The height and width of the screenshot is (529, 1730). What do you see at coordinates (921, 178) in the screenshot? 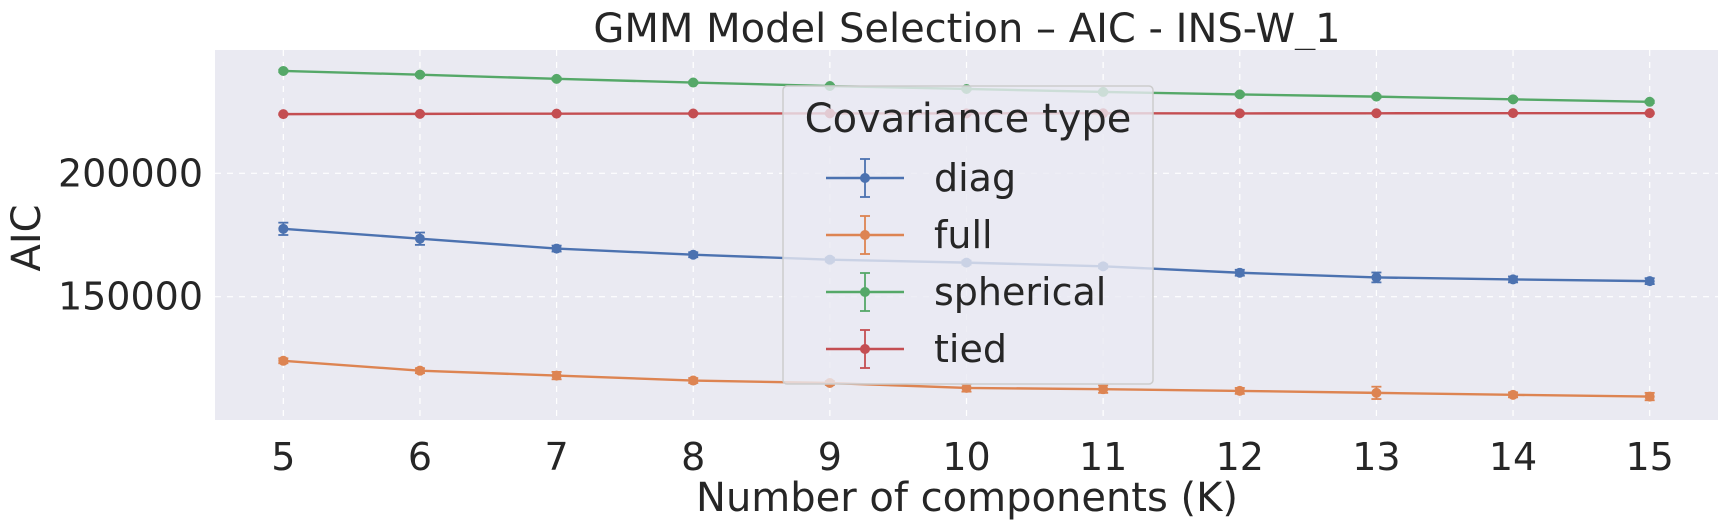
I see `legend-entry-diag: diag` at bounding box center [921, 178].